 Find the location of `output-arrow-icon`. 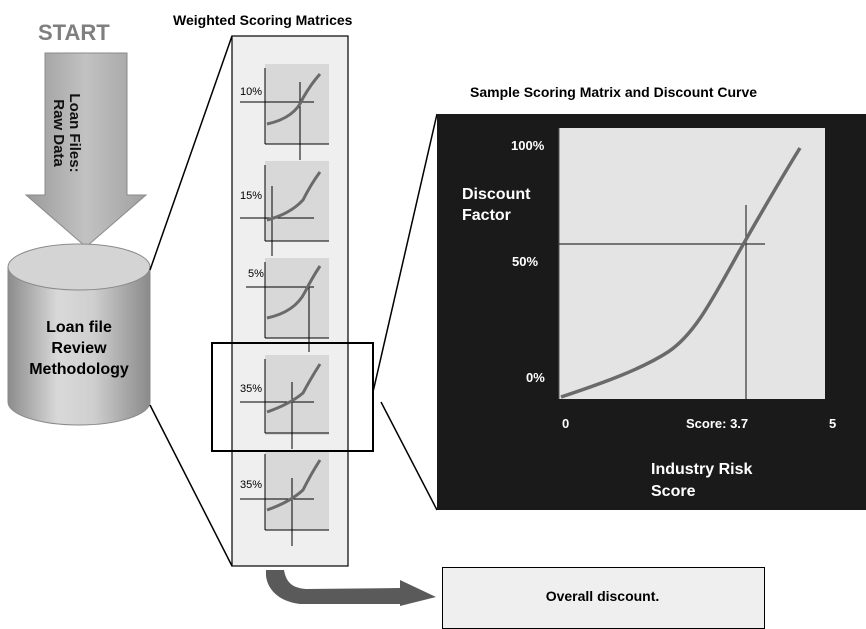

output-arrow-icon is located at coordinates (351, 588).